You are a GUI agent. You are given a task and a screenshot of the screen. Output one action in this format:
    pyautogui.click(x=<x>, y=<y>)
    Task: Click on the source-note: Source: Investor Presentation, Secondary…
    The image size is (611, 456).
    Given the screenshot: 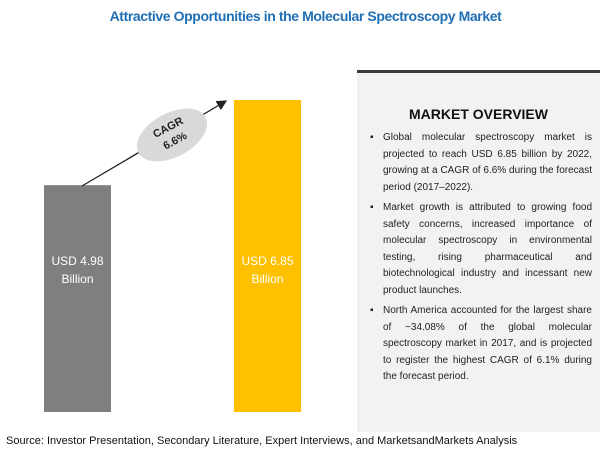 What is the action you would take?
    pyautogui.click(x=262, y=441)
    